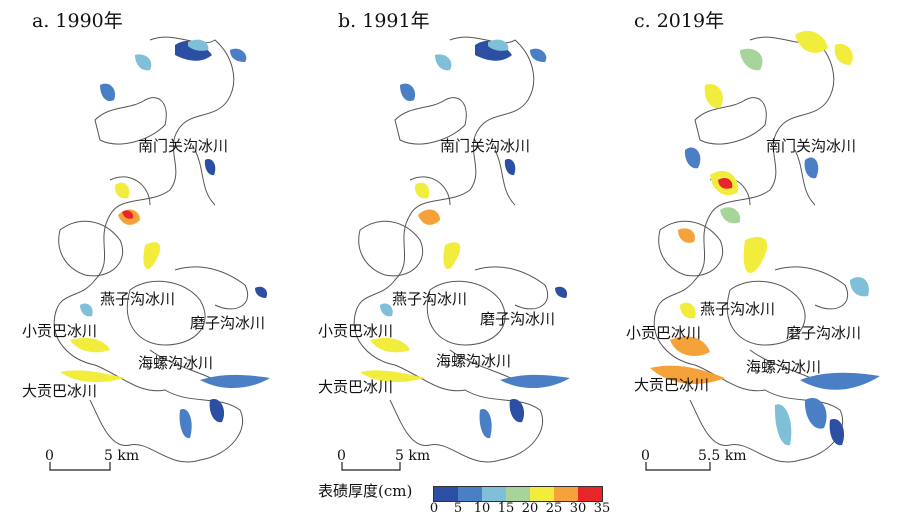  I want to click on panel-title: b. 1991年, so click(384, 21).